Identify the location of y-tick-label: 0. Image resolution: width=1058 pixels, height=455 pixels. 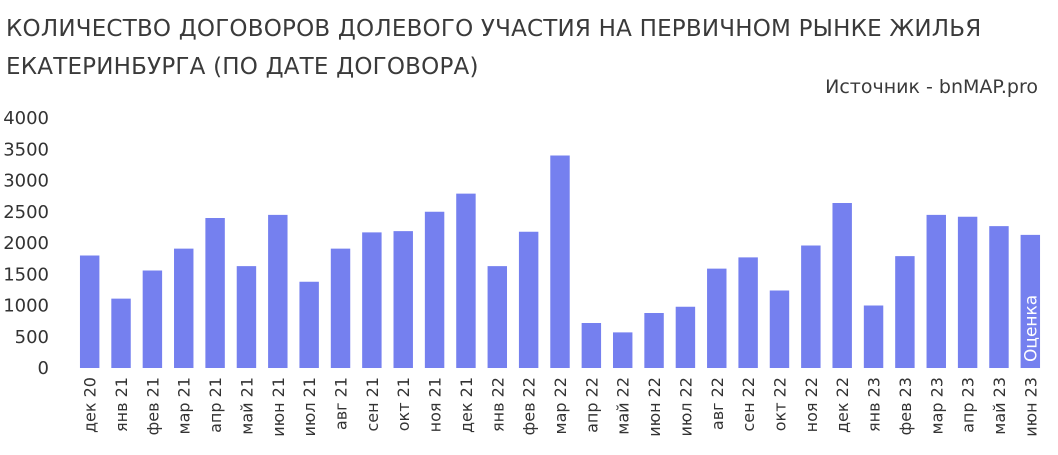
(43, 368).